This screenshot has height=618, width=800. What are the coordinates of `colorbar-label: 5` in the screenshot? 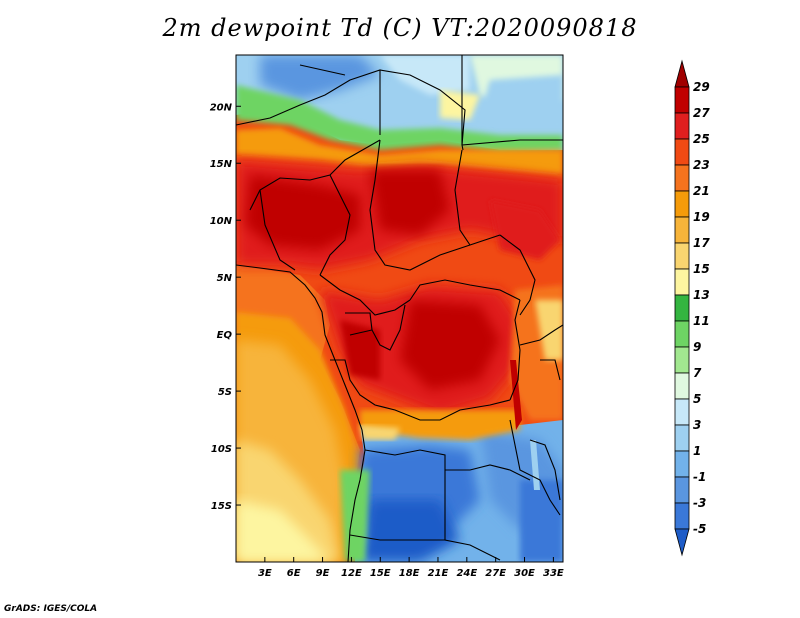 It's located at (697, 399).